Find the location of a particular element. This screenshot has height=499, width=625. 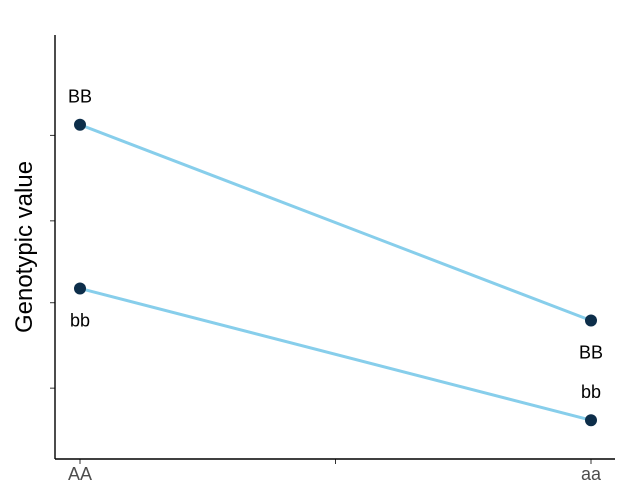

point-label-1-1: bb is located at coordinates (591, 392).